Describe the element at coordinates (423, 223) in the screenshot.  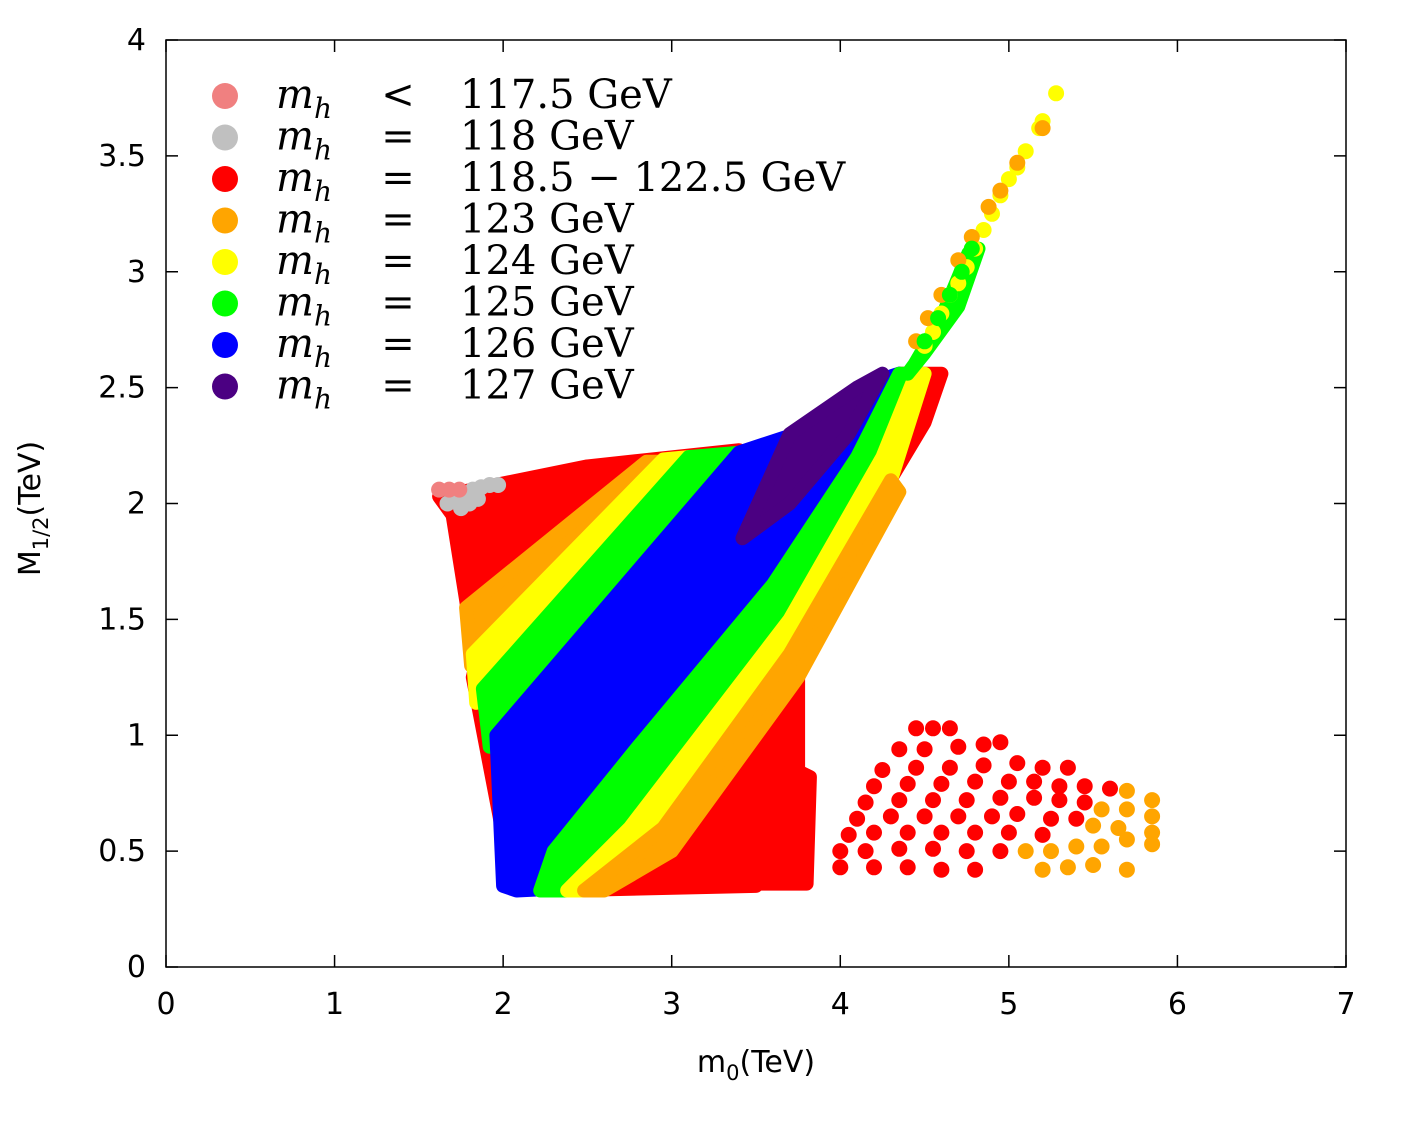
I see `legend-item: mh = 123 GeV` at that location.